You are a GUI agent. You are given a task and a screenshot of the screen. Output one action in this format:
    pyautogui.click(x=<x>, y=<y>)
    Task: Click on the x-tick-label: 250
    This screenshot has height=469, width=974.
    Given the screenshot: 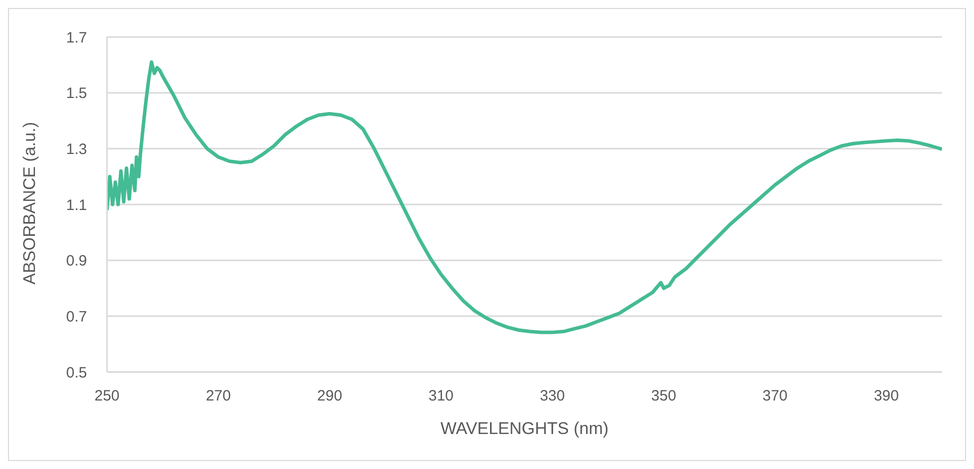 What is the action you would take?
    pyautogui.click(x=107, y=396)
    